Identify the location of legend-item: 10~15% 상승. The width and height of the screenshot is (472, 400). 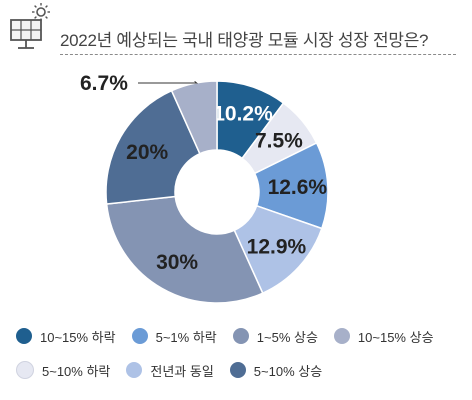
(383, 336).